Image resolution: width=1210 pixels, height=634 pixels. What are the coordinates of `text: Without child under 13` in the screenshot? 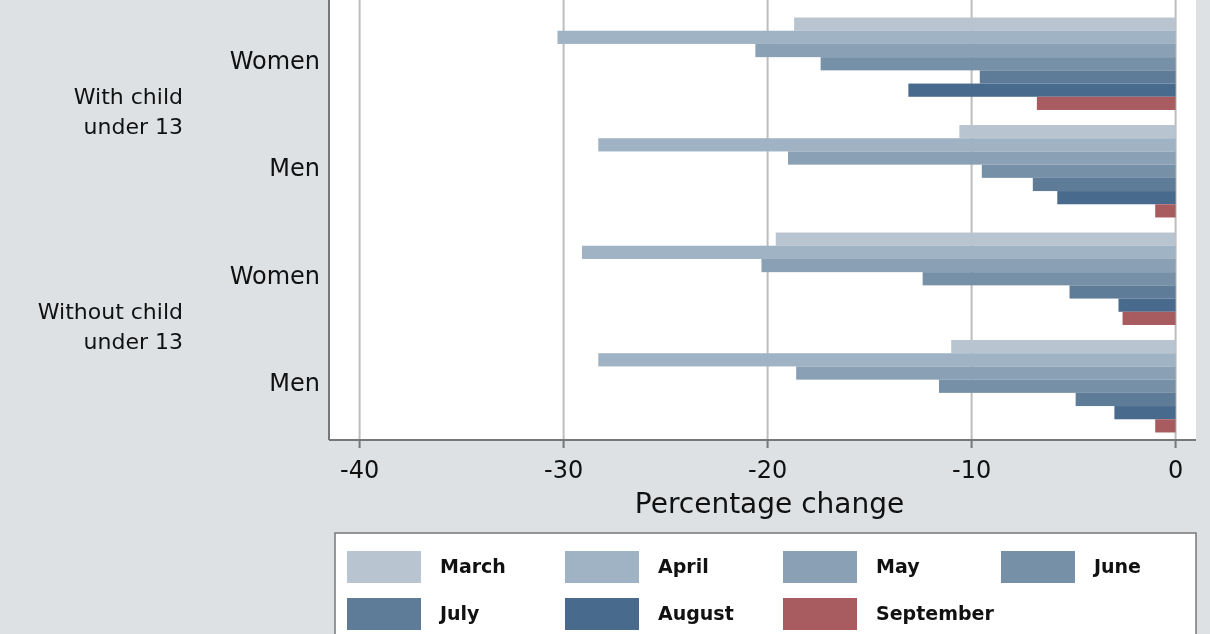 It's located at (110, 326).